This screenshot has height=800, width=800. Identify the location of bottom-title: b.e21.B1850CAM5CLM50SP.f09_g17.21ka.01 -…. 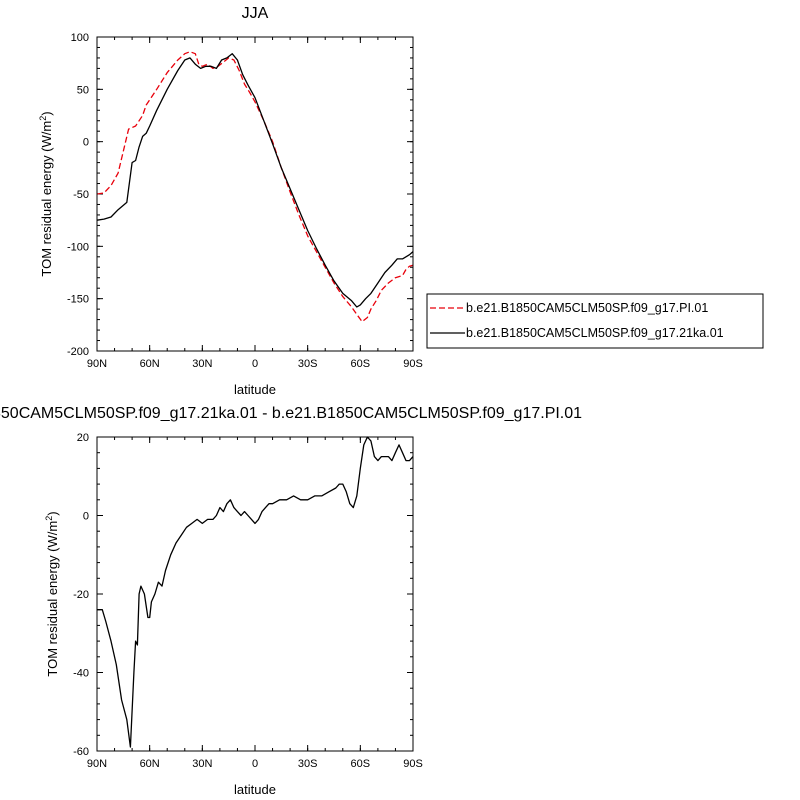
(291, 413).